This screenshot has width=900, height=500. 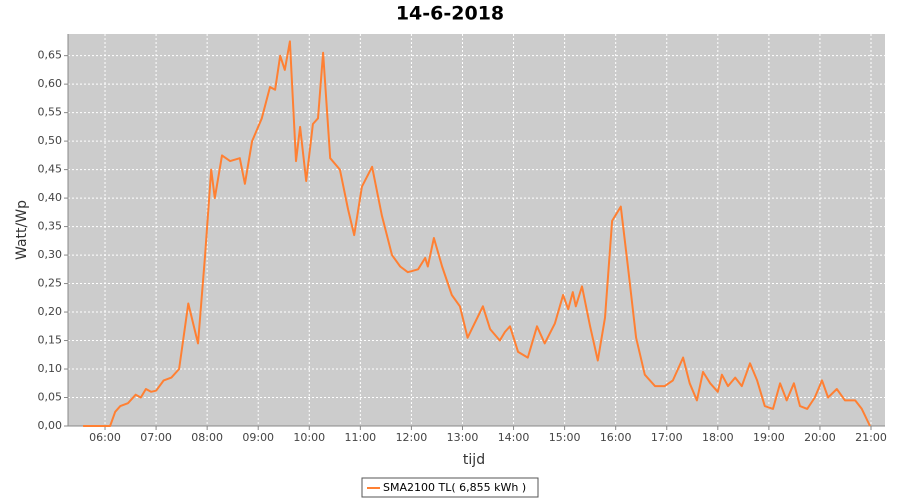 What do you see at coordinates (50, 197) in the screenshot?
I see `y-tick-label: 0,40` at bounding box center [50, 197].